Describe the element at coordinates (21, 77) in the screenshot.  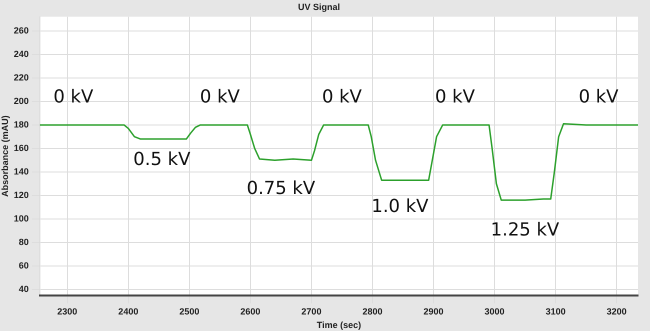
I see `y-tick-label: 220` at that location.